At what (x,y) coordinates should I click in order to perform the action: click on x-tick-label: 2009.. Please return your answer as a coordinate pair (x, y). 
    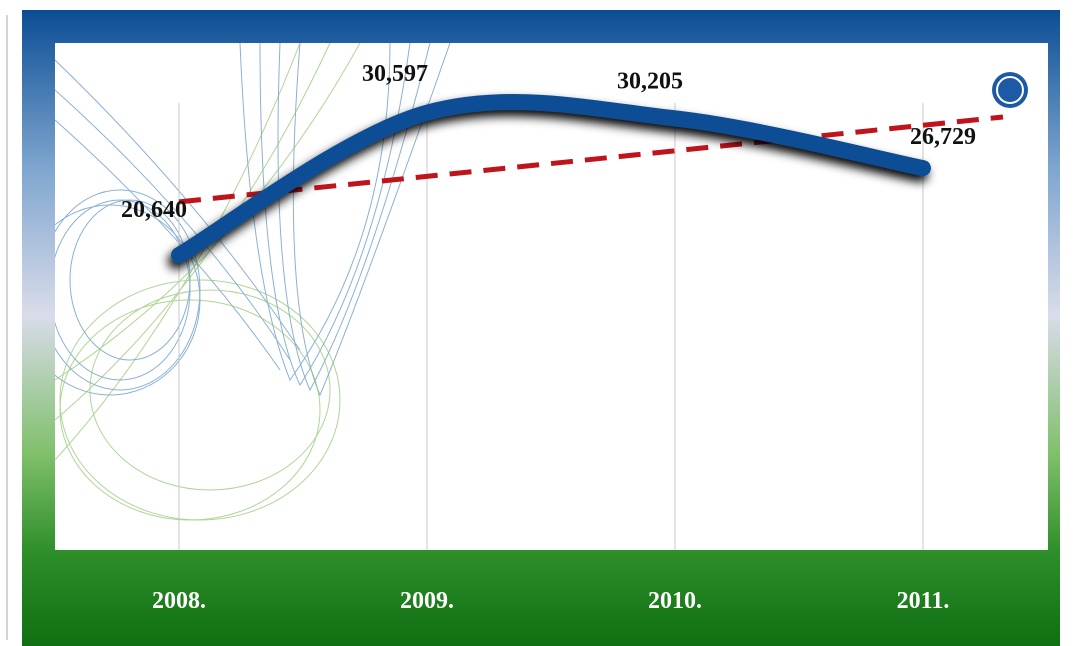
    Looking at the image, I should click on (427, 601).